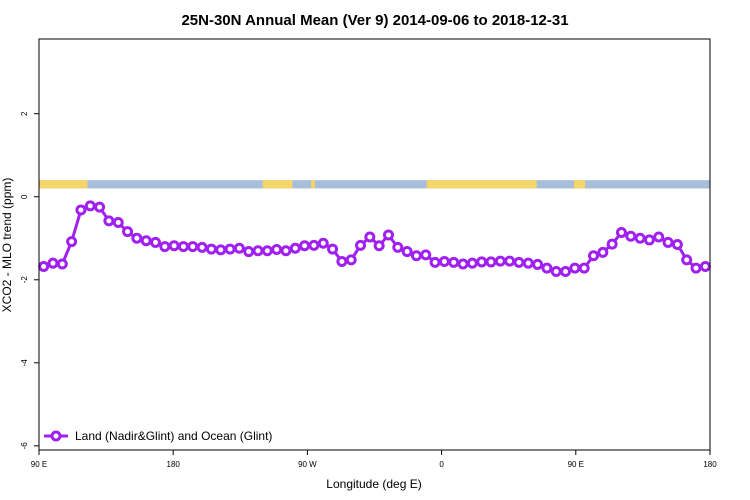 This screenshot has height=500, width=750. I want to click on x-axis-label: Longitude (deg E), so click(373, 484).